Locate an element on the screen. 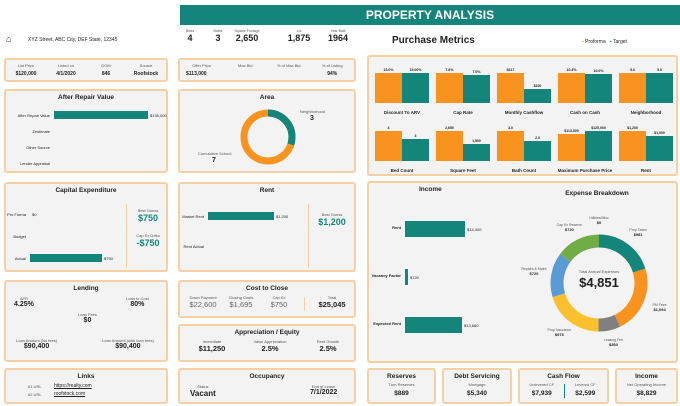  area-title: Area is located at coordinates (267, 97).